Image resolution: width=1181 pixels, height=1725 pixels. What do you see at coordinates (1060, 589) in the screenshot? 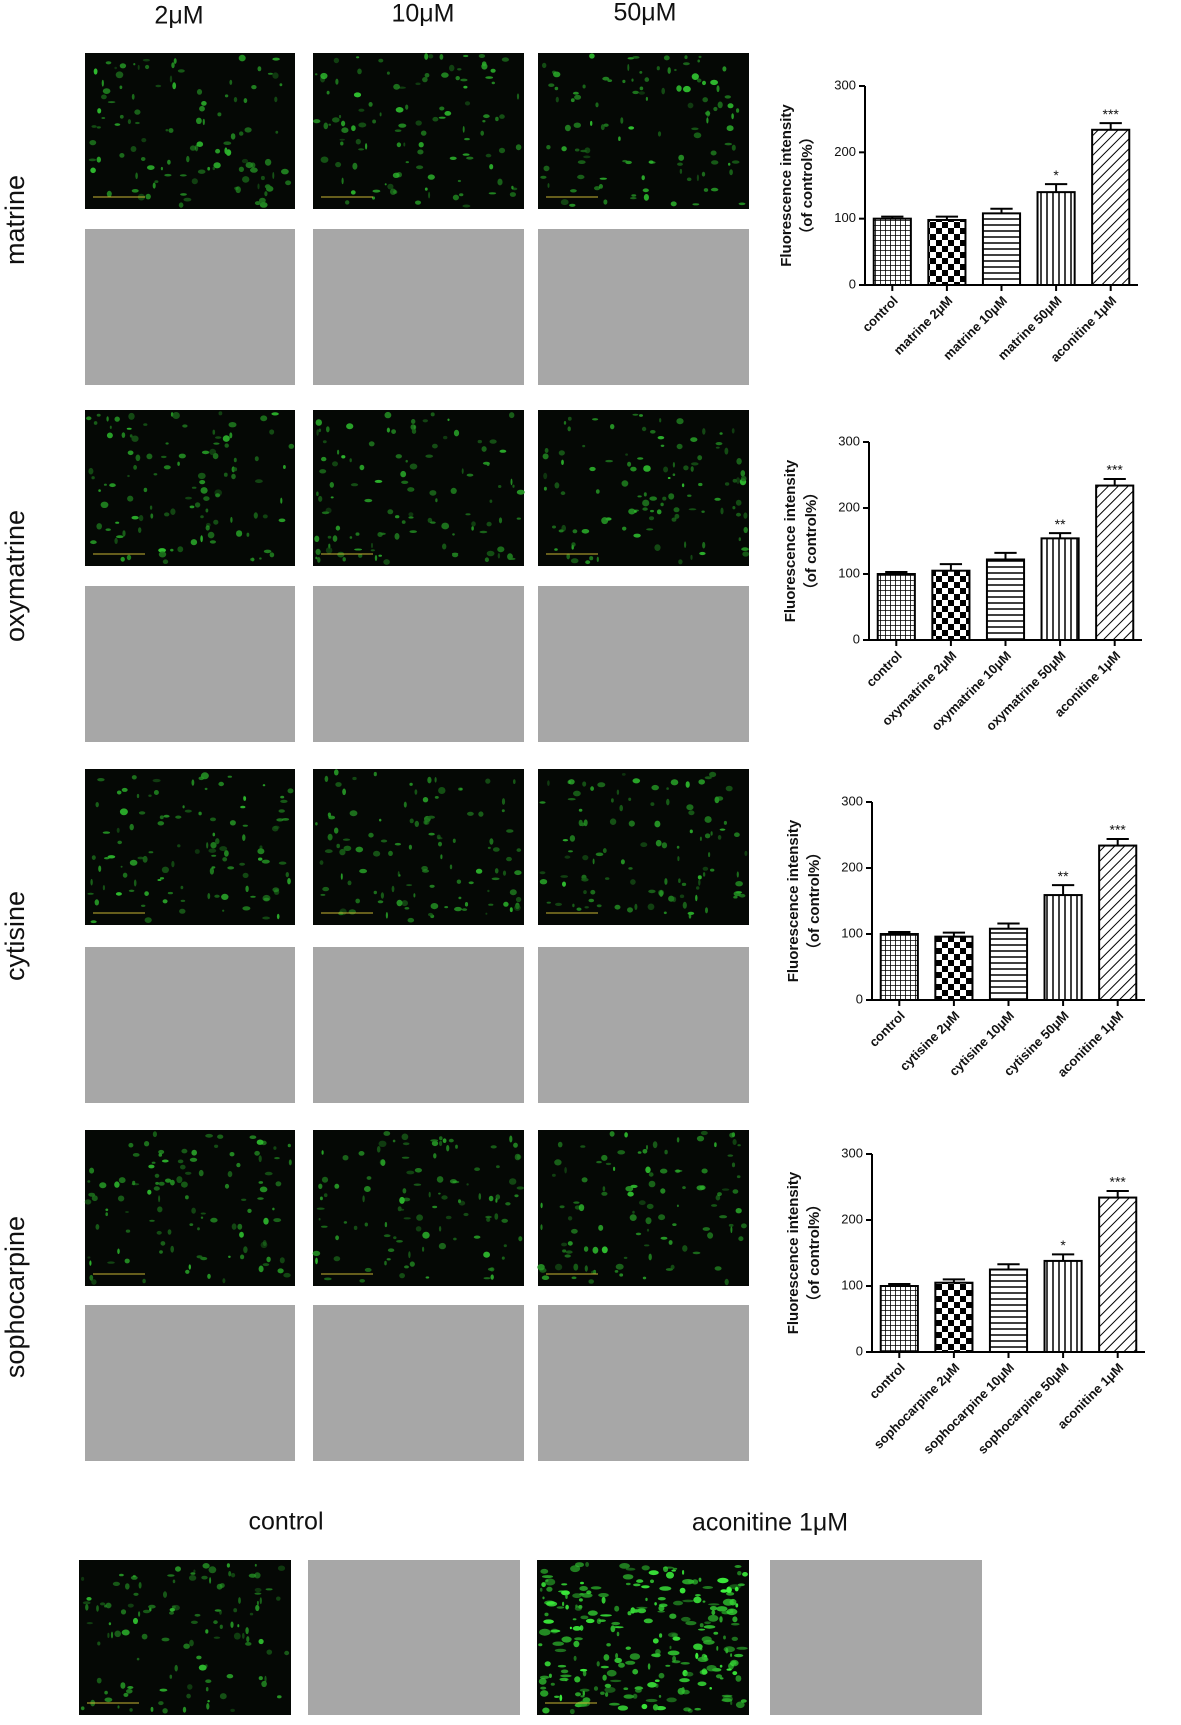
I see `bar` at bounding box center [1060, 589].